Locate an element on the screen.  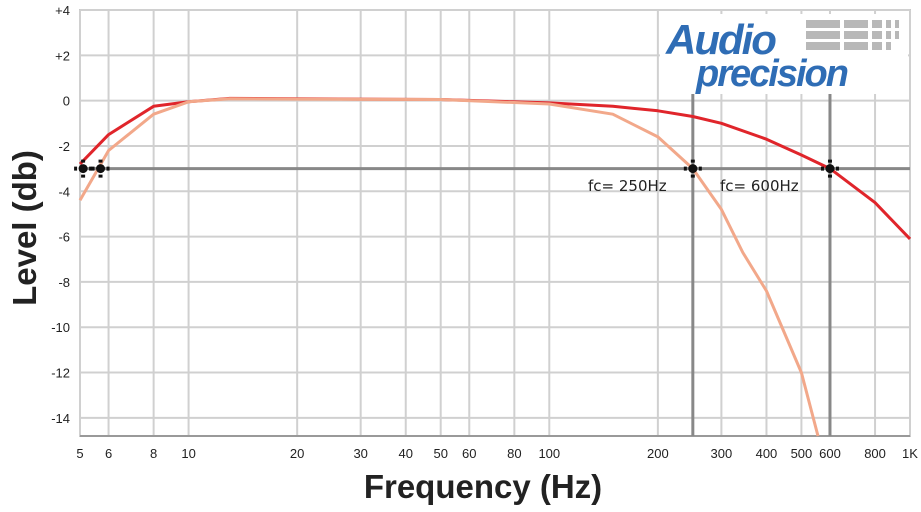
y-tick-label: -6 is located at coordinates (64, 237).